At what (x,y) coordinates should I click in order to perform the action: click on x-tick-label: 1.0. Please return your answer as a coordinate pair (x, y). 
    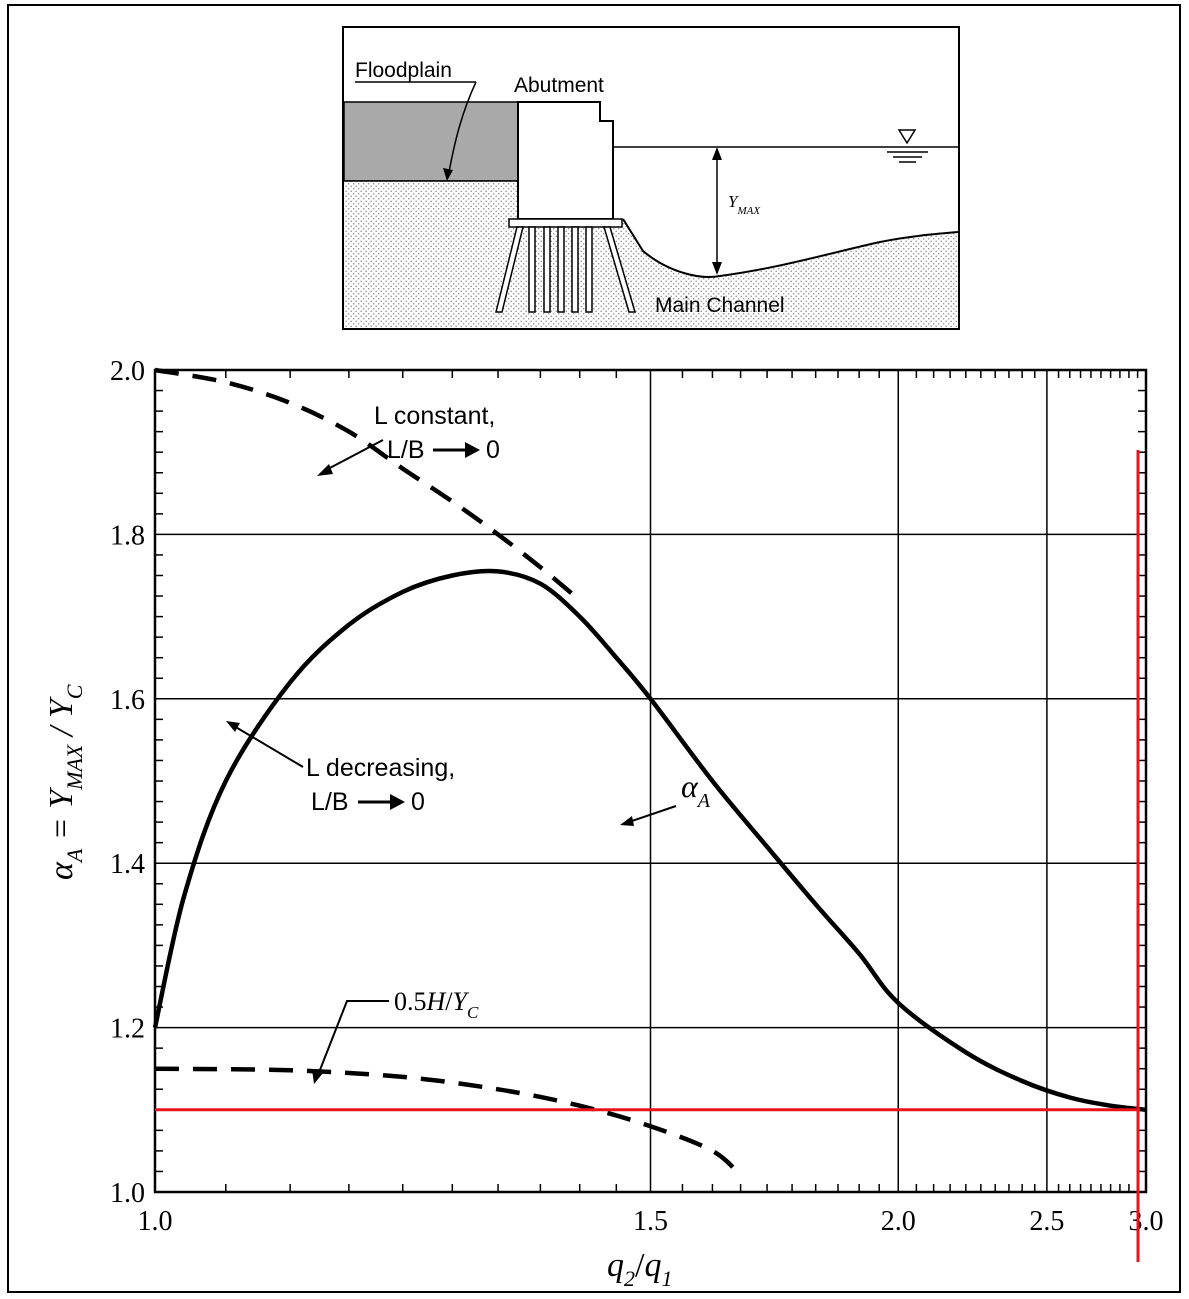
    Looking at the image, I should click on (155, 1221).